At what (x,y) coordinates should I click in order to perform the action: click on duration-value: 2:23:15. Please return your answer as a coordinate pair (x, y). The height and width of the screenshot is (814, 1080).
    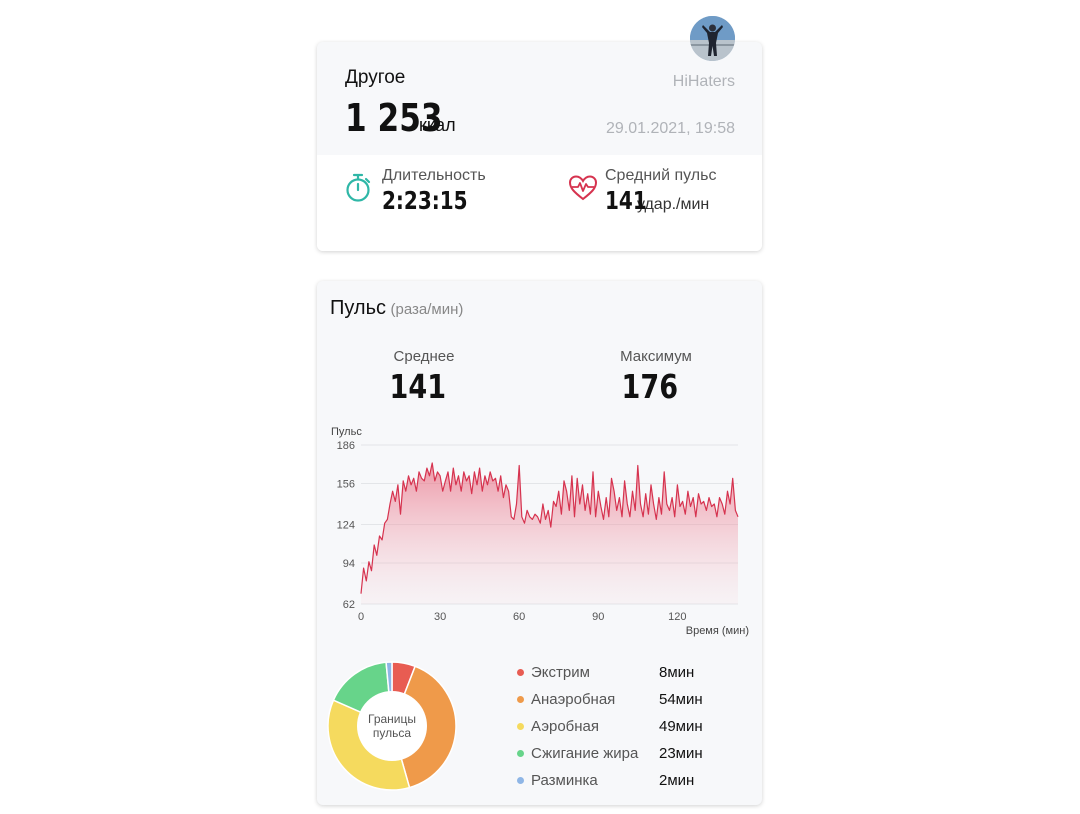
    Looking at the image, I should click on (425, 200).